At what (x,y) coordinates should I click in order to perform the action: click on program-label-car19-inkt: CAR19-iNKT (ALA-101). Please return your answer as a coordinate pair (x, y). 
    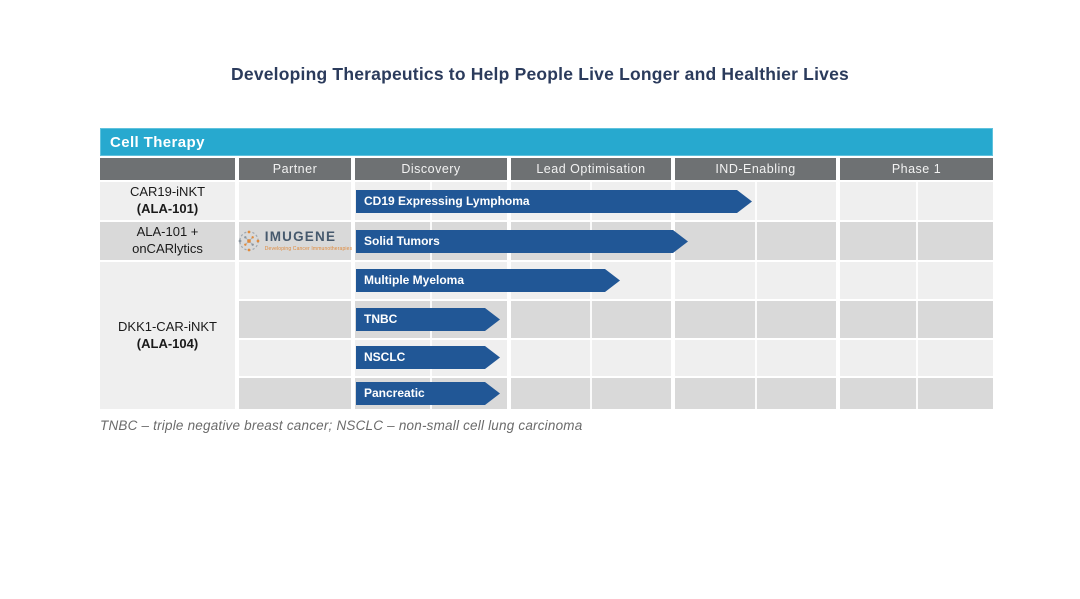
    Looking at the image, I should click on (167, 201).